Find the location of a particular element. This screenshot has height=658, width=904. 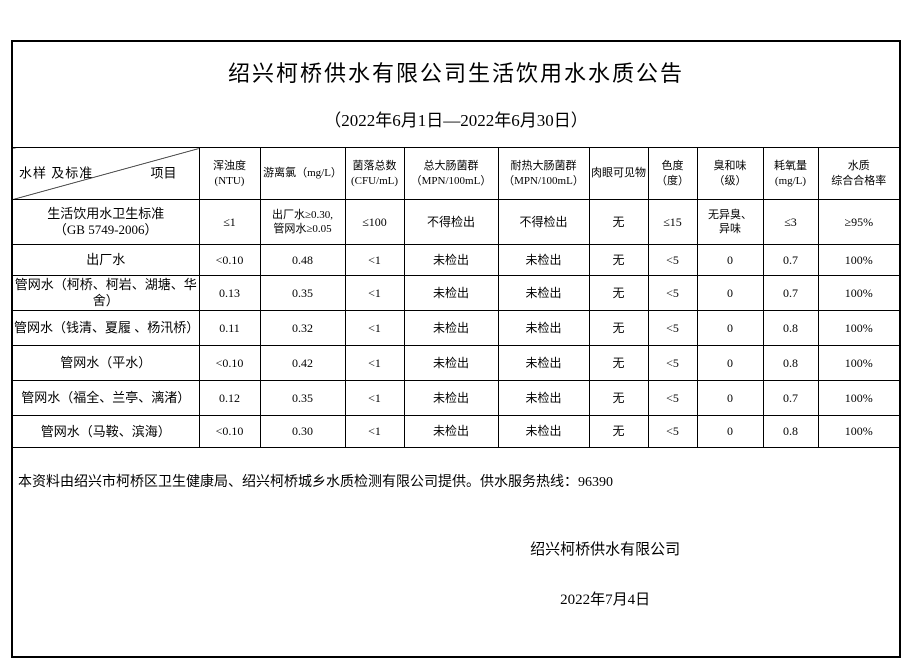

row-label-pipe-network-pingshui: 管网水（平水） is located at coordinates (105, 363).